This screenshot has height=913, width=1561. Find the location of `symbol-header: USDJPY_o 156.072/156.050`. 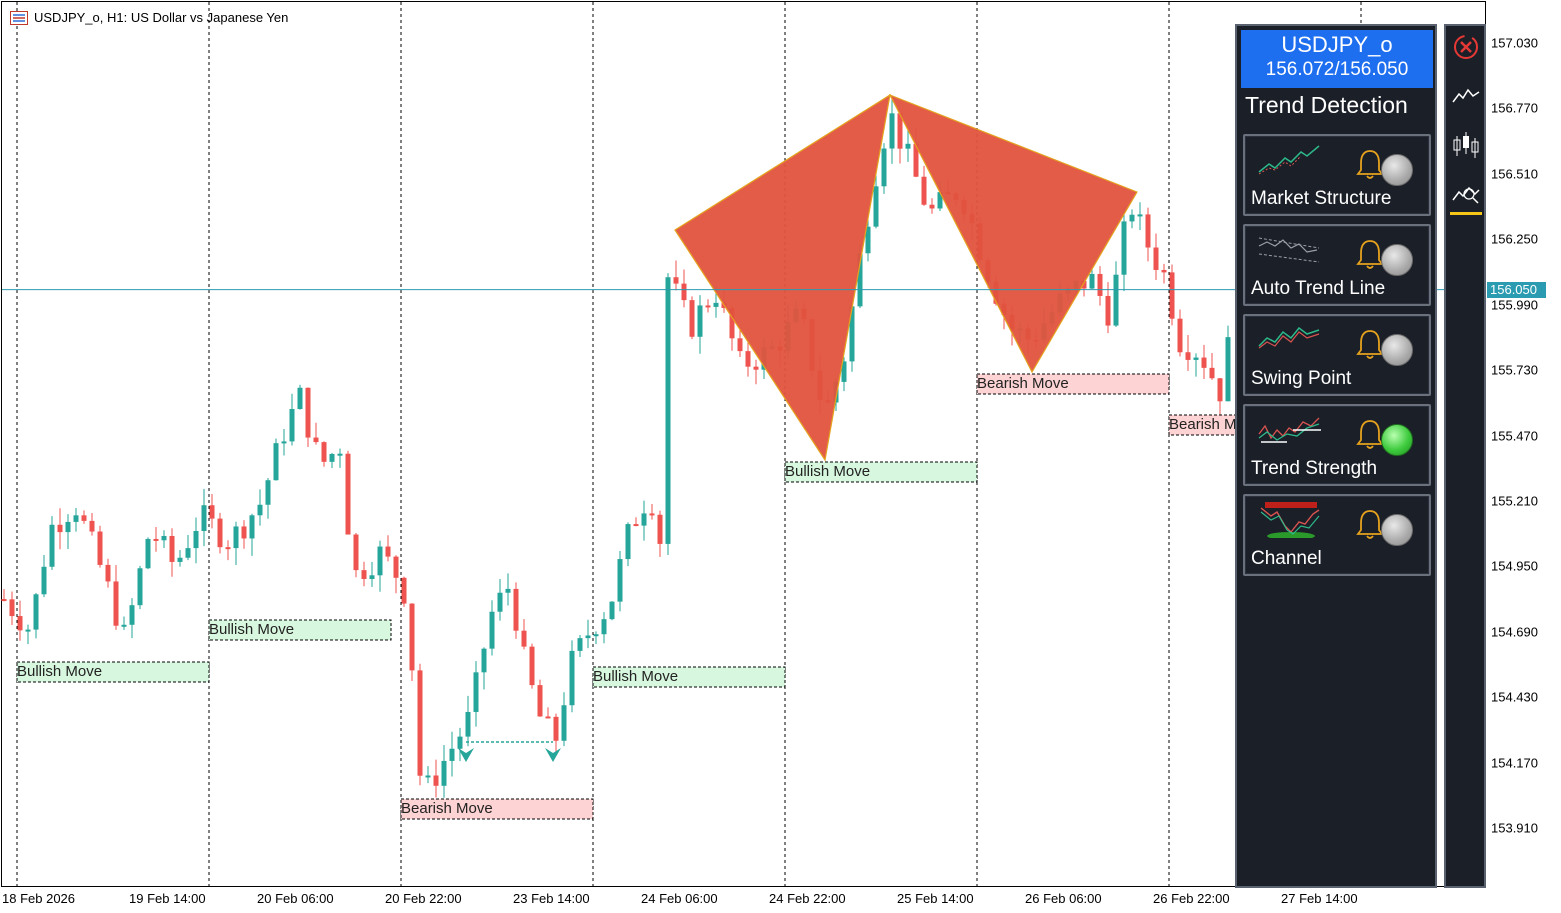

symbol-header: USDJPY_o 156.072/156.050 is located at coordinates (1337, 59).